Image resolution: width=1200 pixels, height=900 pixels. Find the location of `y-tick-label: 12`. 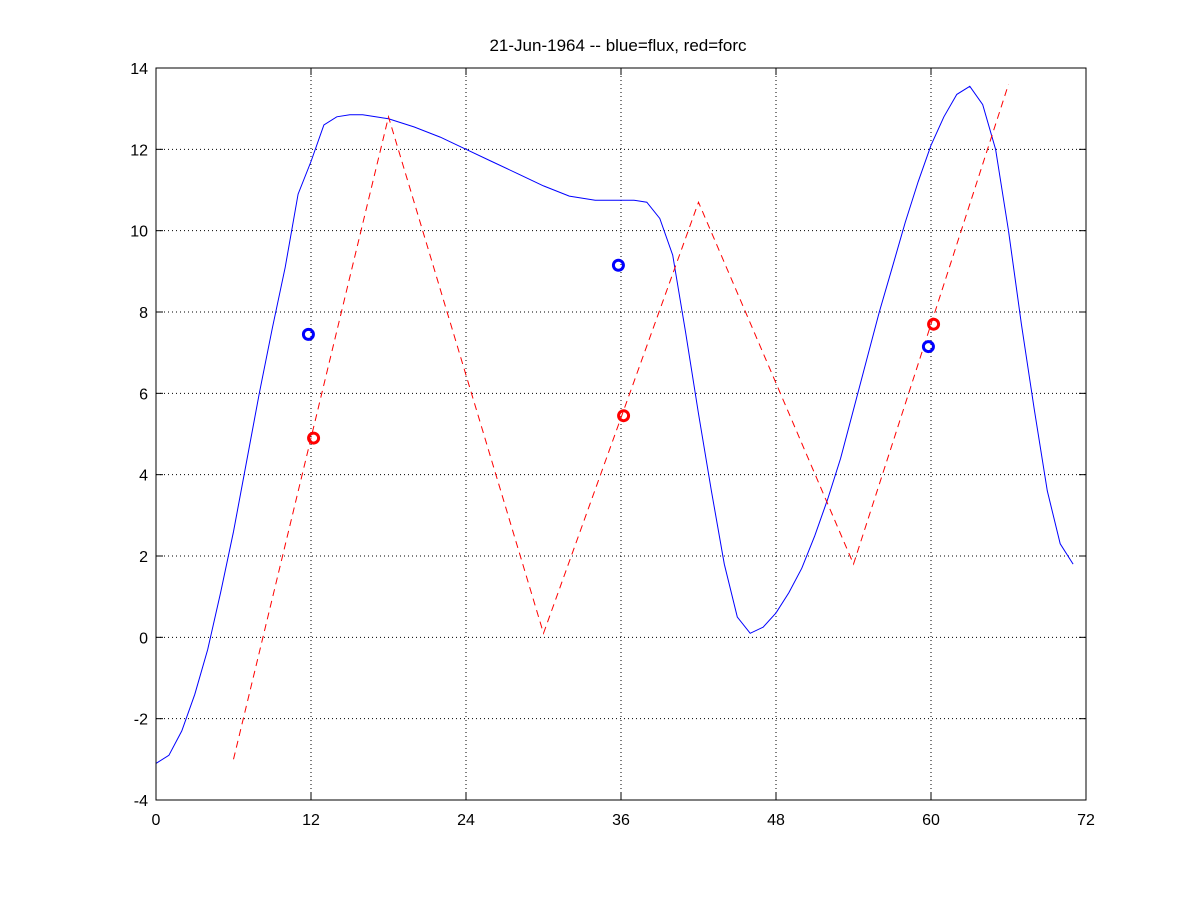

y-tick-label: 12 is located at coordinates (139, 150).